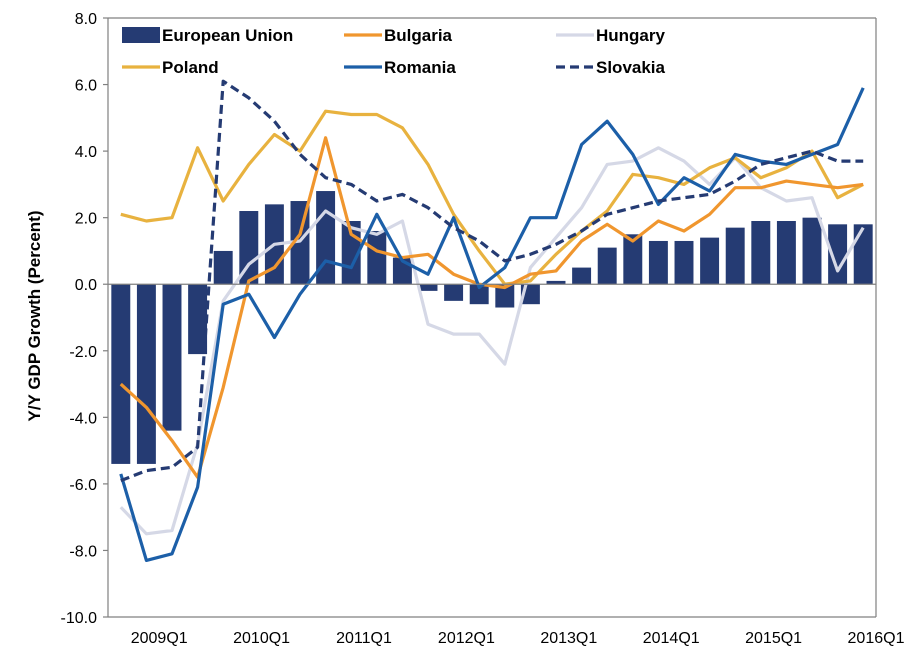  Describe the element at coordinates (159, 638) in the screenshot. I see `x-tick-label: 2009Q1` at that location.